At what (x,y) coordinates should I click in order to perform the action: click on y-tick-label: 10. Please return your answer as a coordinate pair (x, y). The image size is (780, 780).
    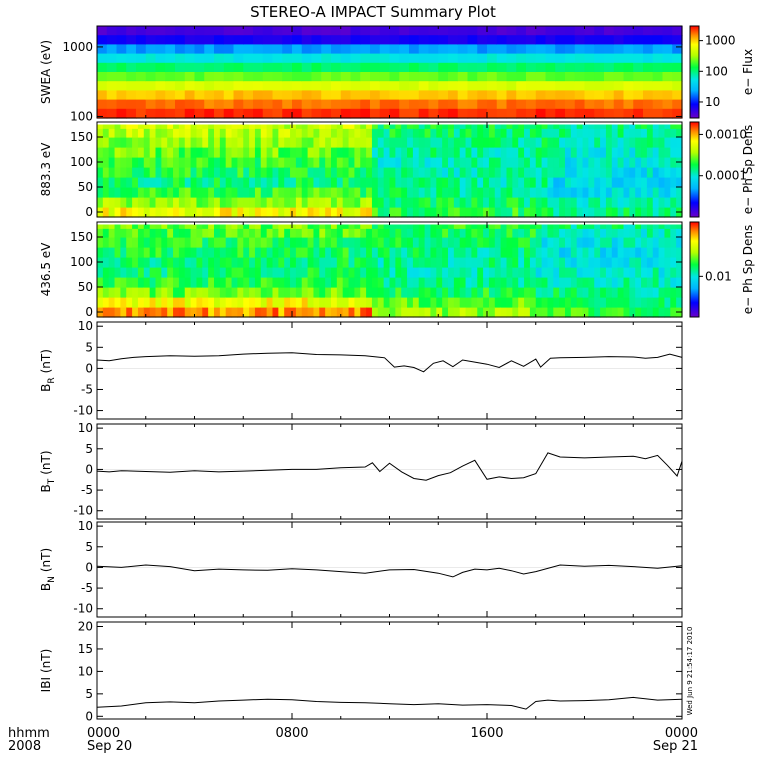
    Looking at the image, I should click on (85, 526).